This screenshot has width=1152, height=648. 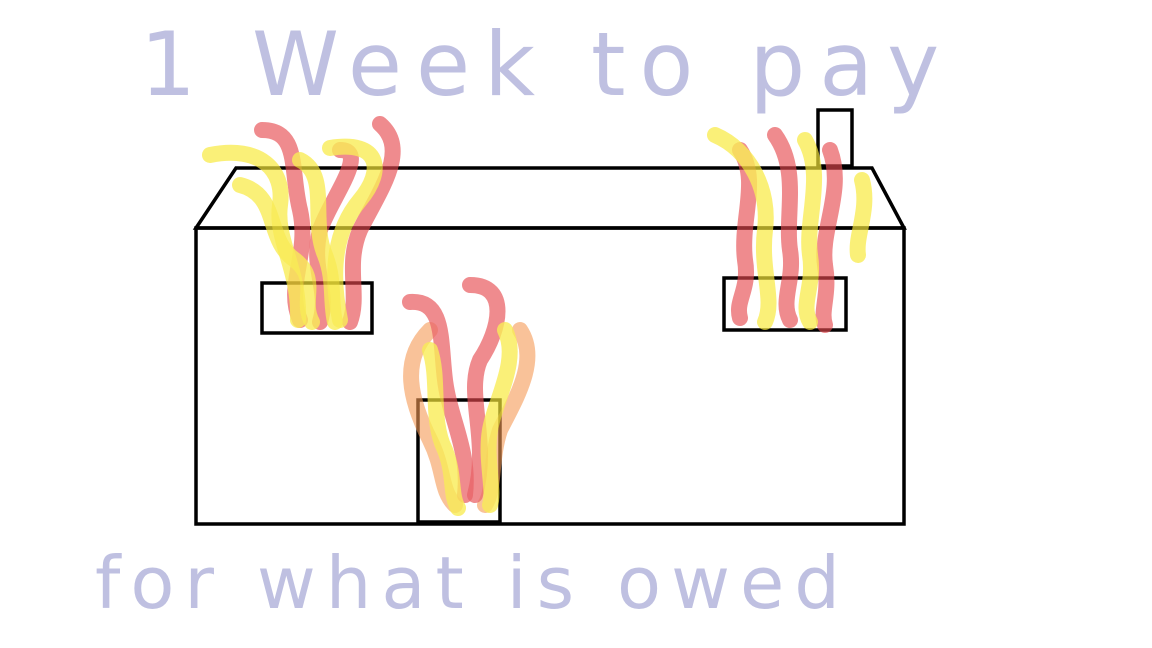 What do you see at coordinates (472, 583) in the screenshot?
I see `caption-bottom: for what is owed` at bounding box center [472, 583].